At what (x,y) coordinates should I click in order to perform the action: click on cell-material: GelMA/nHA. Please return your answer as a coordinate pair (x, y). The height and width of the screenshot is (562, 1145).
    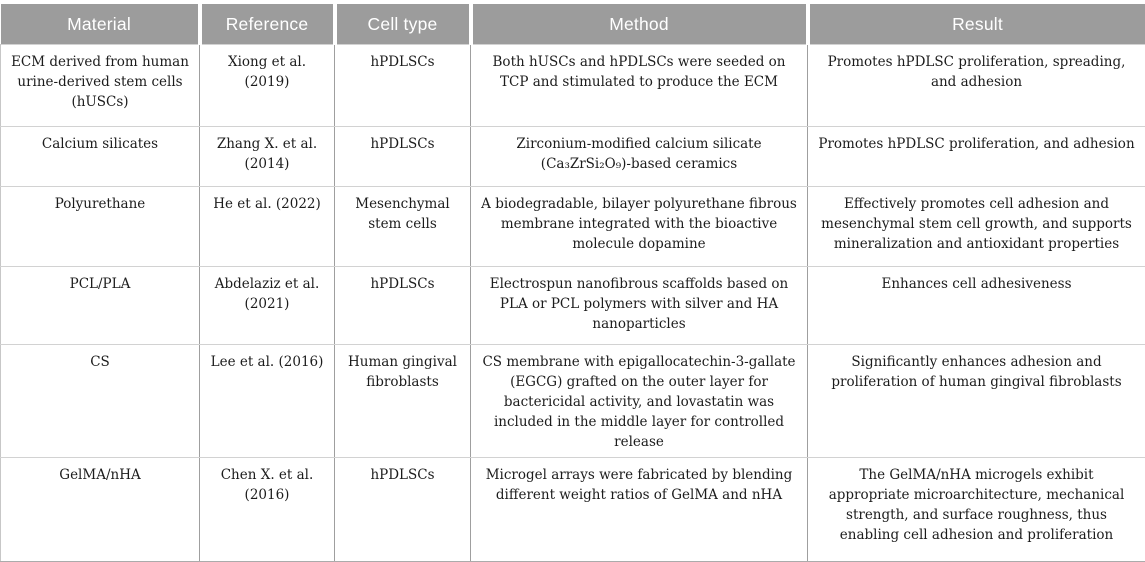
    Looking at the image, I should click on (100, 509).